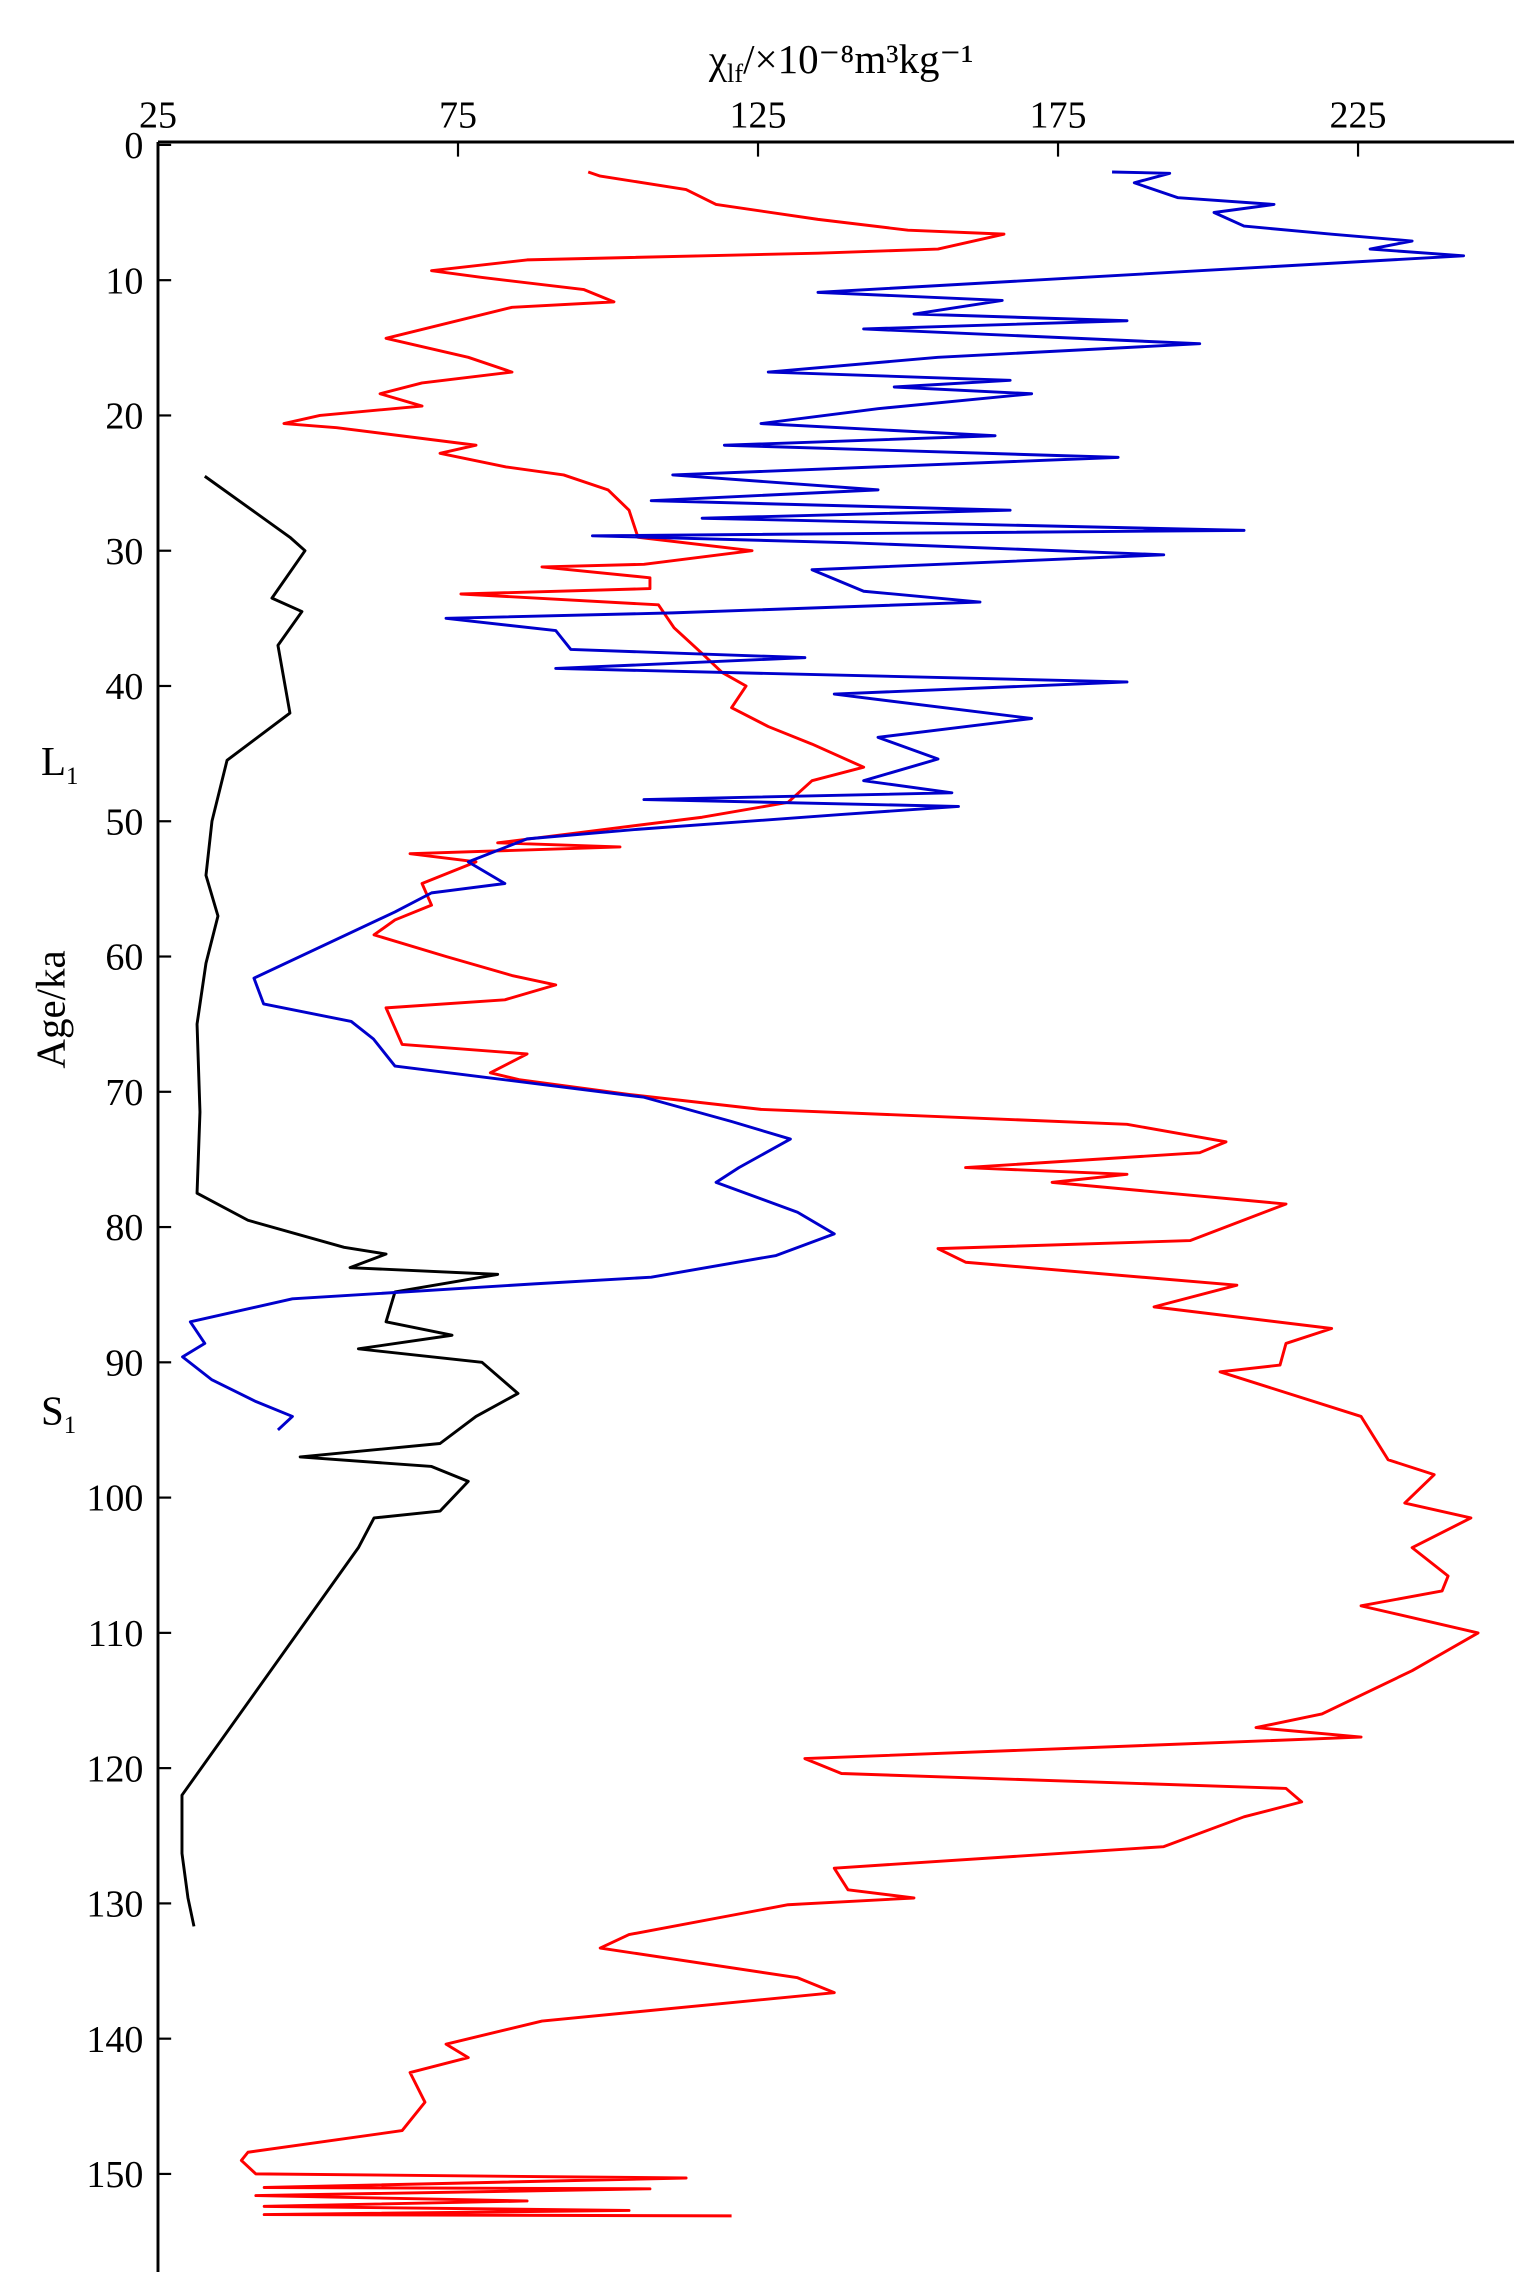 Image resolution: width=1536 pixels, height=2272 pixels. Describe the element at coordinates (124, 1228) in the screenshot. I see `y-tick-label: 80` at that location.